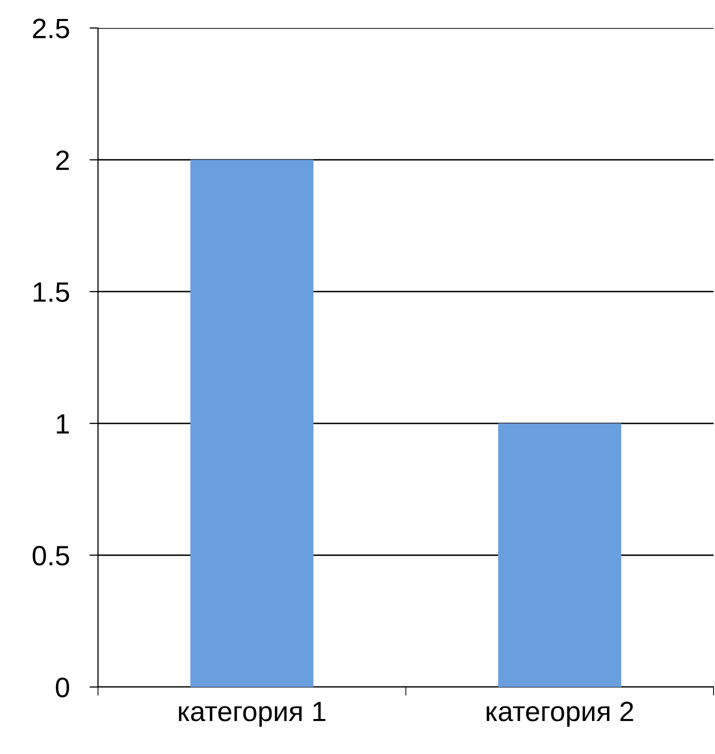  Describe the element at coordinates (560, 714) in the screenshot. I see `x-tick-label: категория 2` at that location.